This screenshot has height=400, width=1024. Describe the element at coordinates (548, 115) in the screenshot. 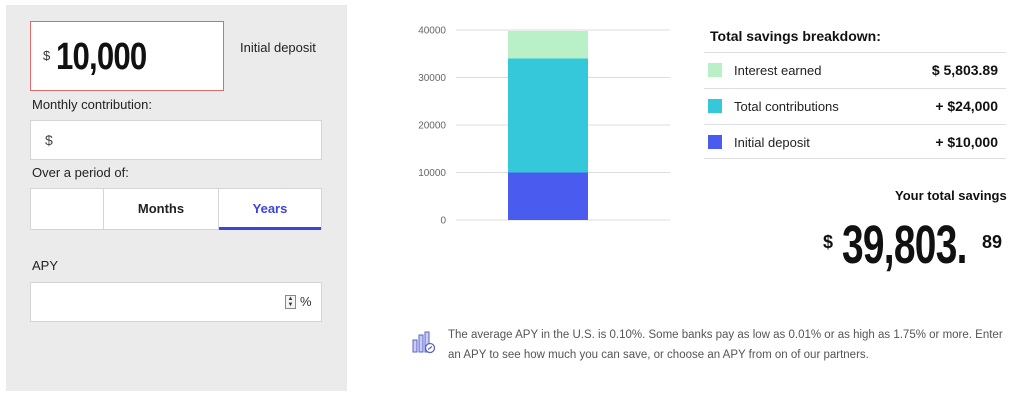

I see `bar-segment-total-contributions` at that location.